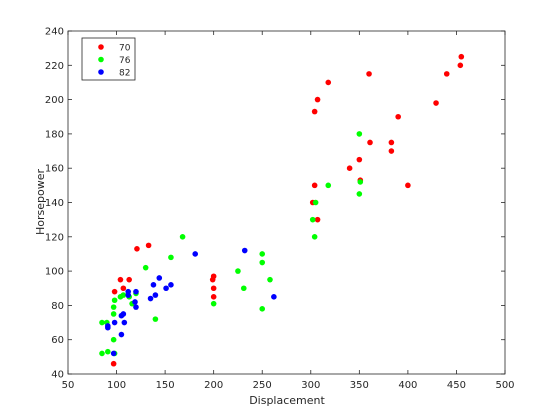  Describe the element at coordinates (54, 32) in the screenshot. I see `y-tick-label: 240` at that location.